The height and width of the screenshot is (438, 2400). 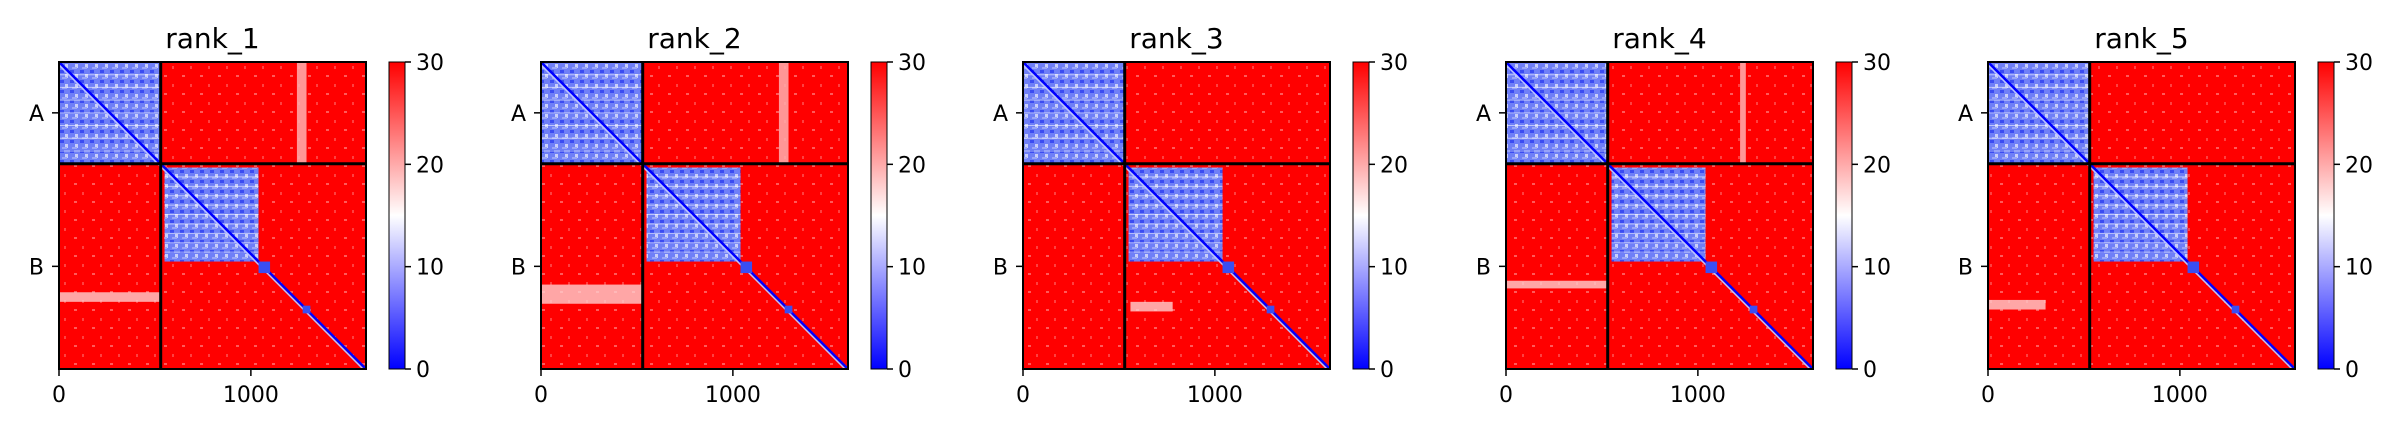 What do you see at coordinates (1176, 38) in the screenshot?
I see `panel-title: rank_3` at bounding box center [1176, 38].